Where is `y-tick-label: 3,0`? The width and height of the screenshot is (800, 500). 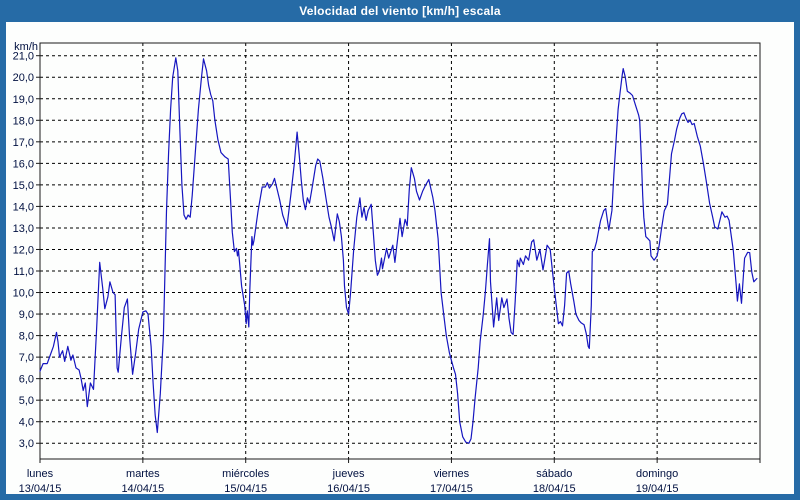 y-tick-label: 3,0 is located at coordinates (26, 444).